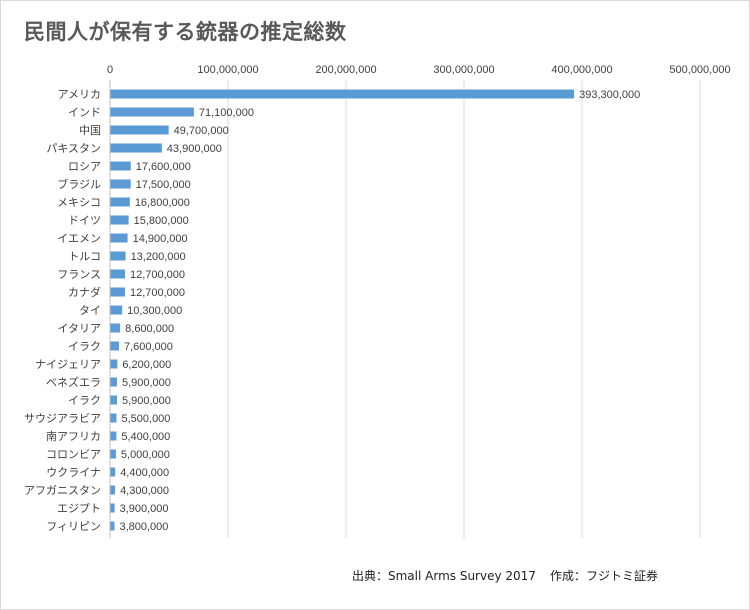 Image resolution: width=750 pixels, height=610 pixels. What do you see at coordinates (68, 364) in the screenshot?
I see `category-label: ナイジェリア` at bounding box center [68, 364].